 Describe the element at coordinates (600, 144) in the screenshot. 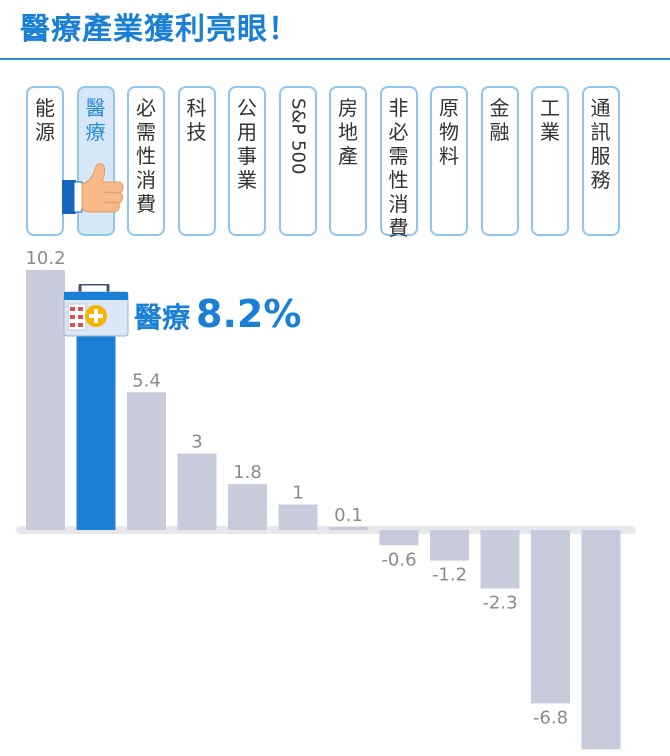

I see `category-tag-label: 通訊服務` at that location.